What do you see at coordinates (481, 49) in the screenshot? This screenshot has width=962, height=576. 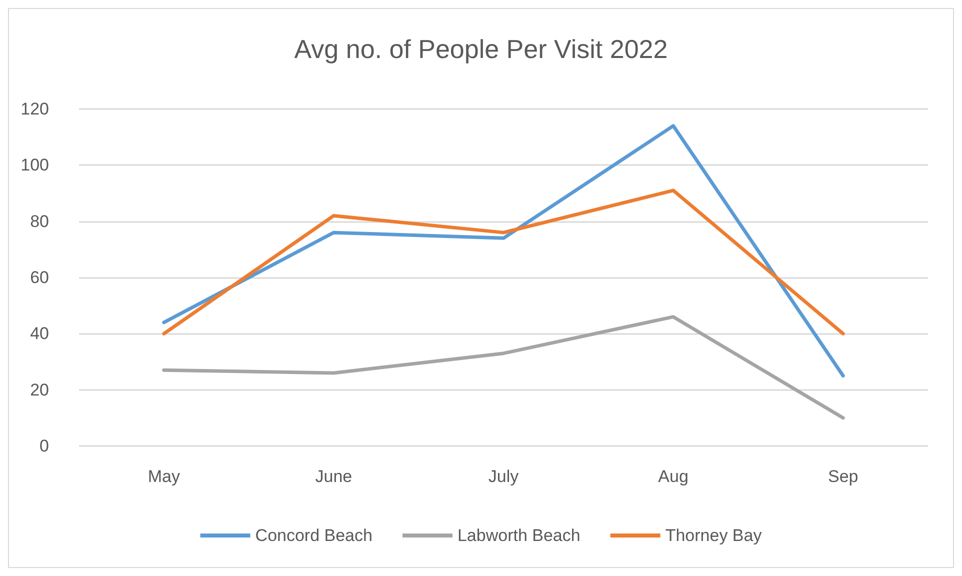 I see `chart-title: Avg no. of People Per Visit 2022` at bounding box center [481, 49].